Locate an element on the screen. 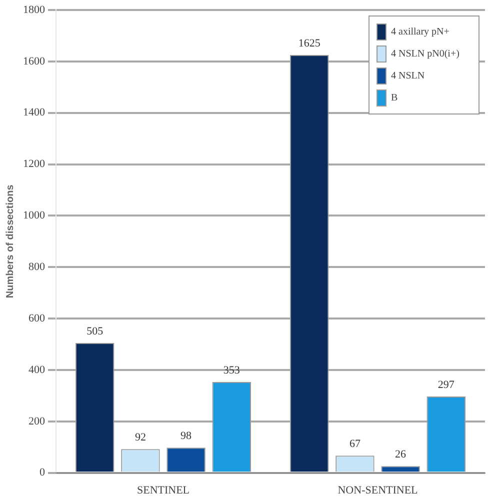 This screenshot has width=500, height=500. y-tick-label: 400 is located at coordinates (37, 370).